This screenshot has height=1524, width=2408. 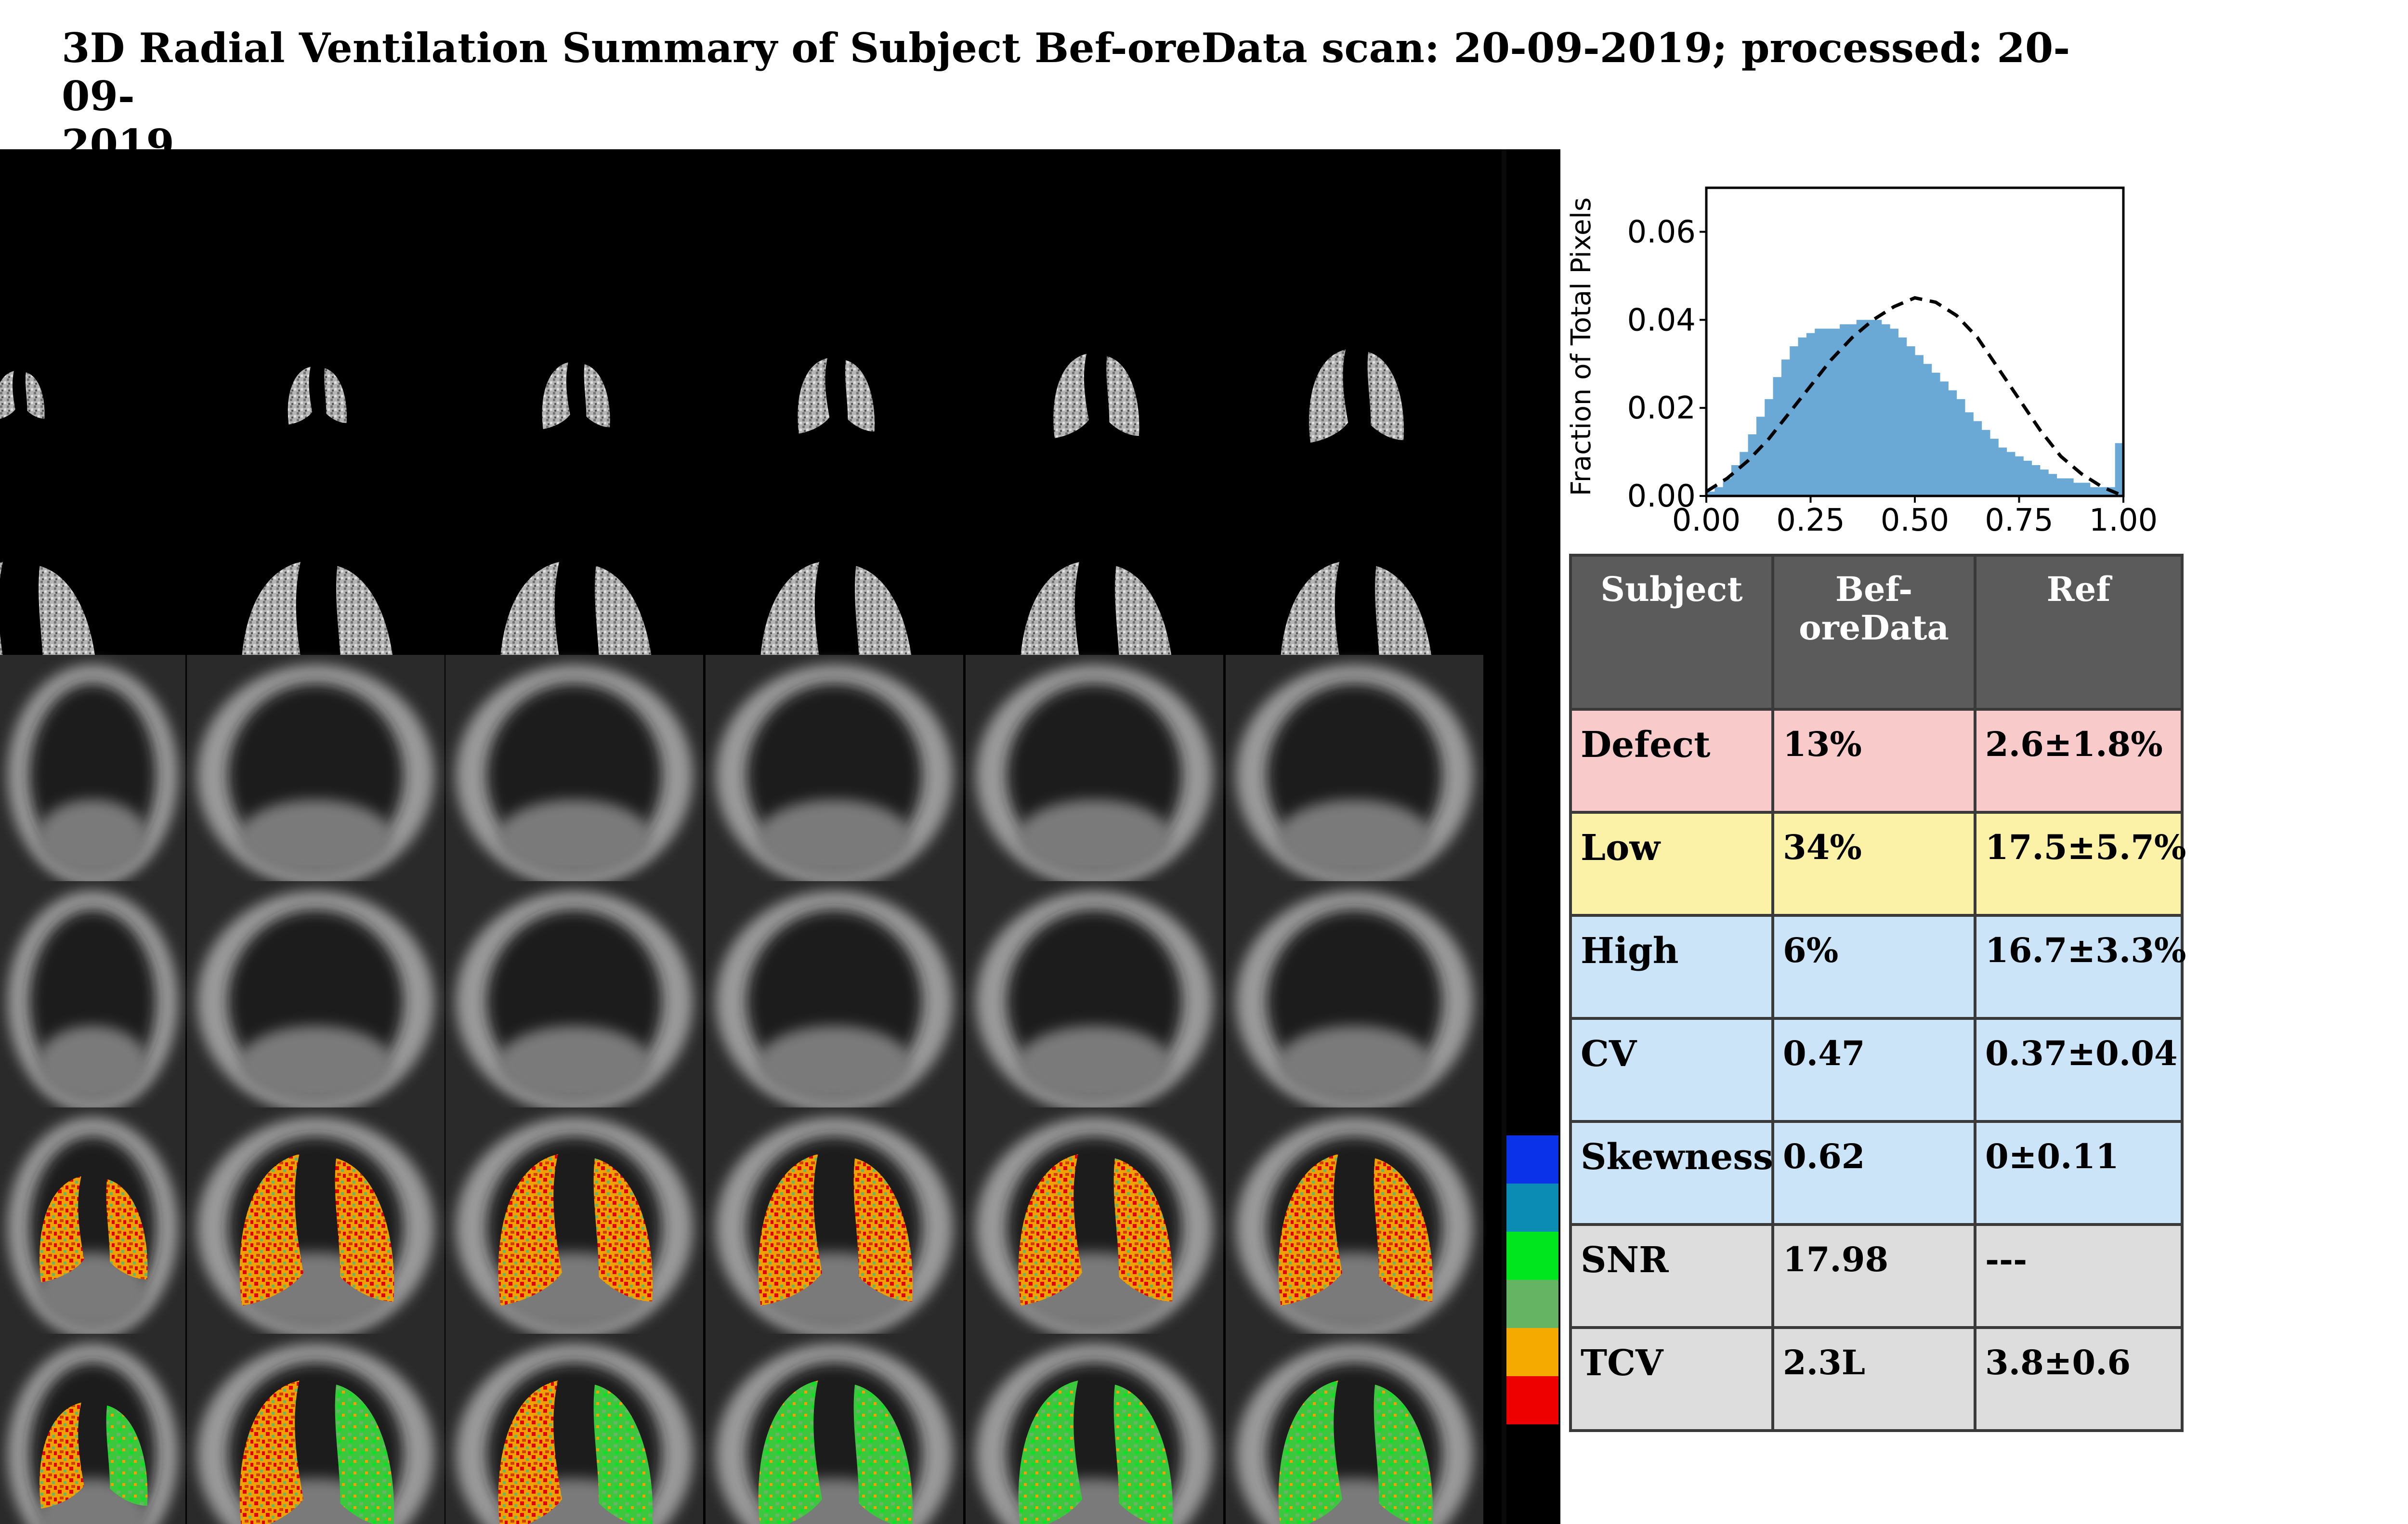 What do you see at coordinates (1581, 346) in the screenshot?
I see `y-axis-label: Fraction of Total Pixels` at bounding box center [1581, 346].